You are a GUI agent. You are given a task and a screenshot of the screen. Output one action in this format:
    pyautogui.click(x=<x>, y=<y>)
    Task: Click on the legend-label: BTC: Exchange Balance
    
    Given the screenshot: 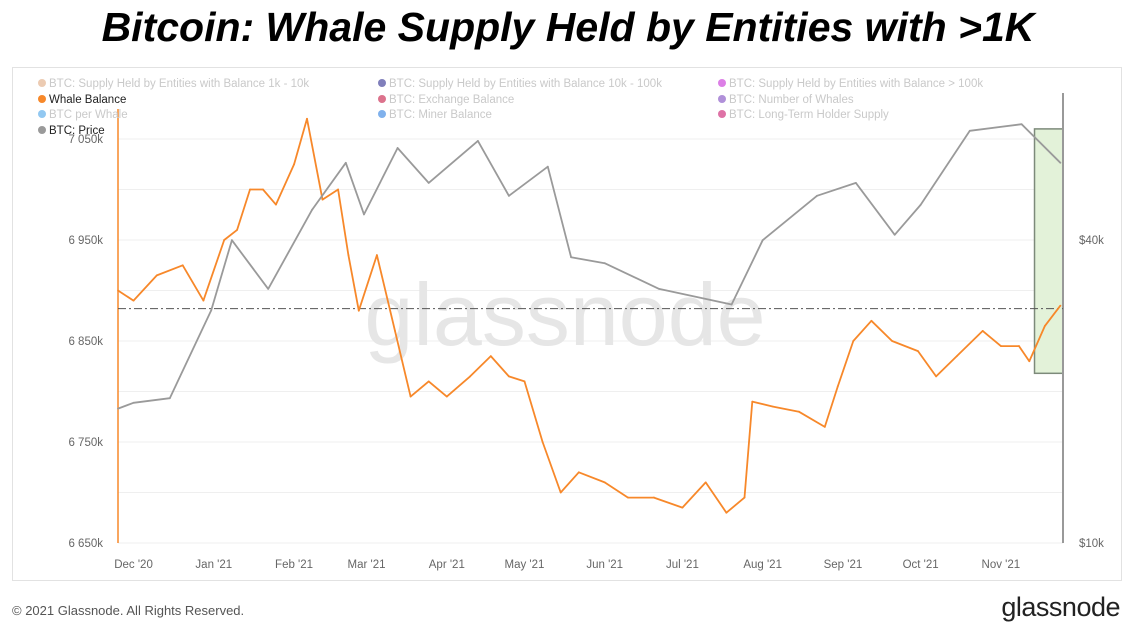 What is the action you would take?
    pyautogui.click(x=452, y=99)
    